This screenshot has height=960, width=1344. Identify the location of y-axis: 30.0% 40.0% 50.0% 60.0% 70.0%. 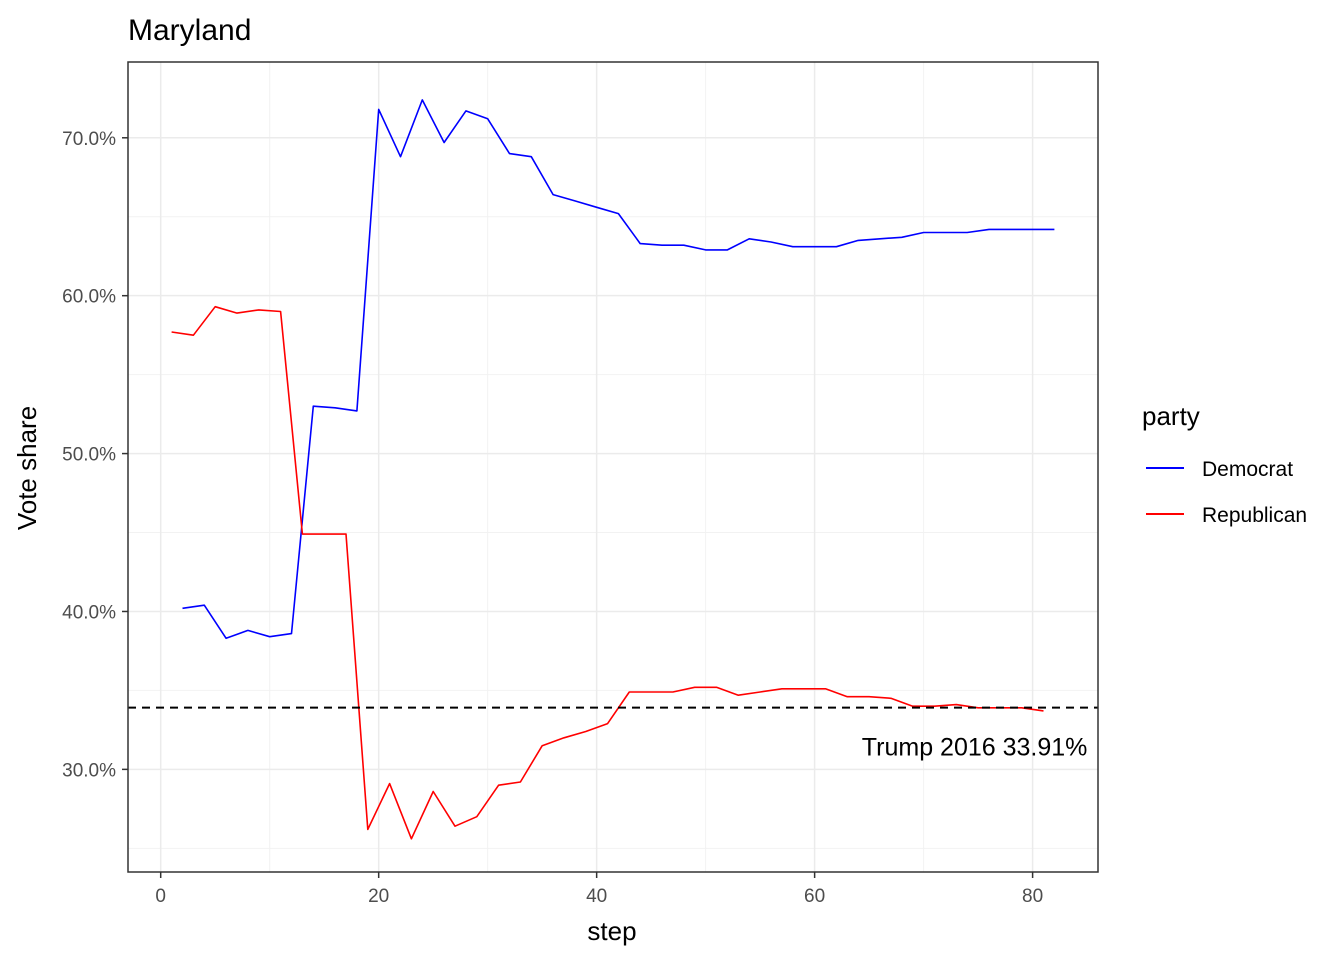
(95, 455).